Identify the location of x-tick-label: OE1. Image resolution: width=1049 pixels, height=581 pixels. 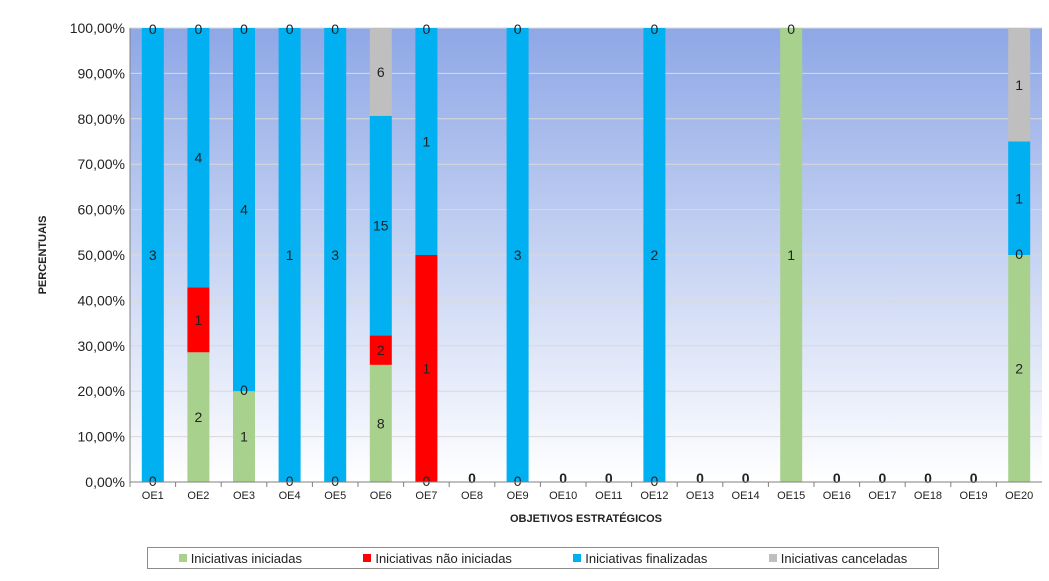
(153, 496).